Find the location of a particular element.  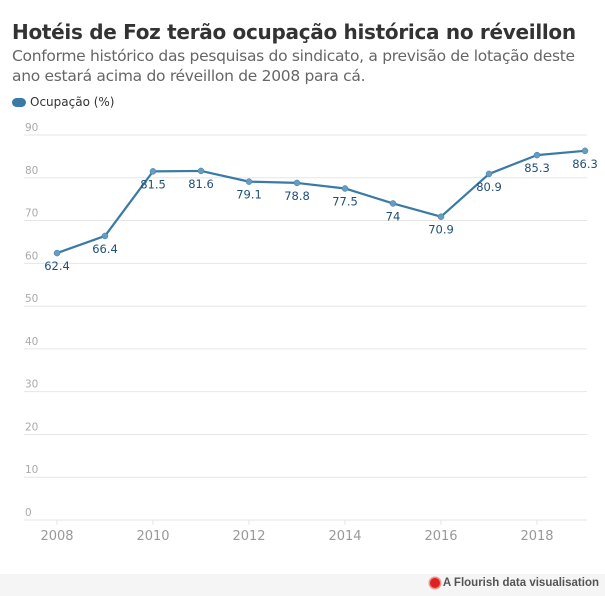

legend-swatch-icon is located at coordinates (19, 102).